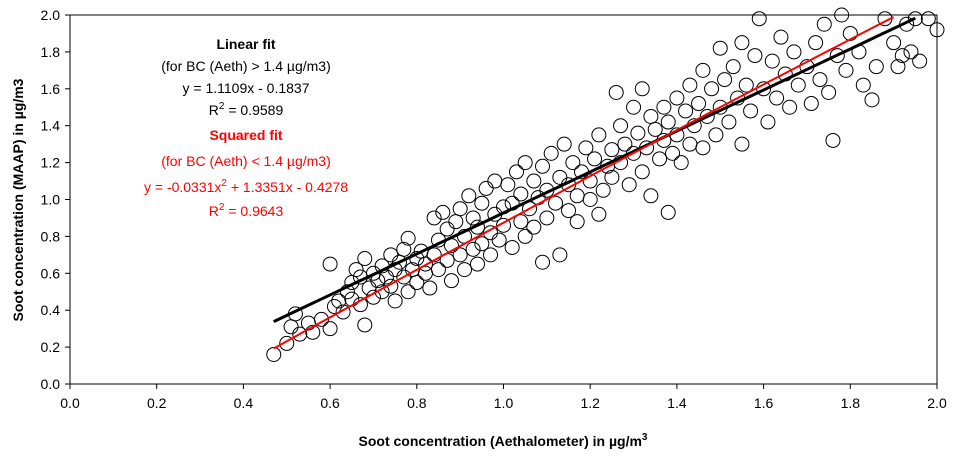  I want to click on y-axis-title: Soot concentration (MAAP) in µg/m3, so click(18, 199).